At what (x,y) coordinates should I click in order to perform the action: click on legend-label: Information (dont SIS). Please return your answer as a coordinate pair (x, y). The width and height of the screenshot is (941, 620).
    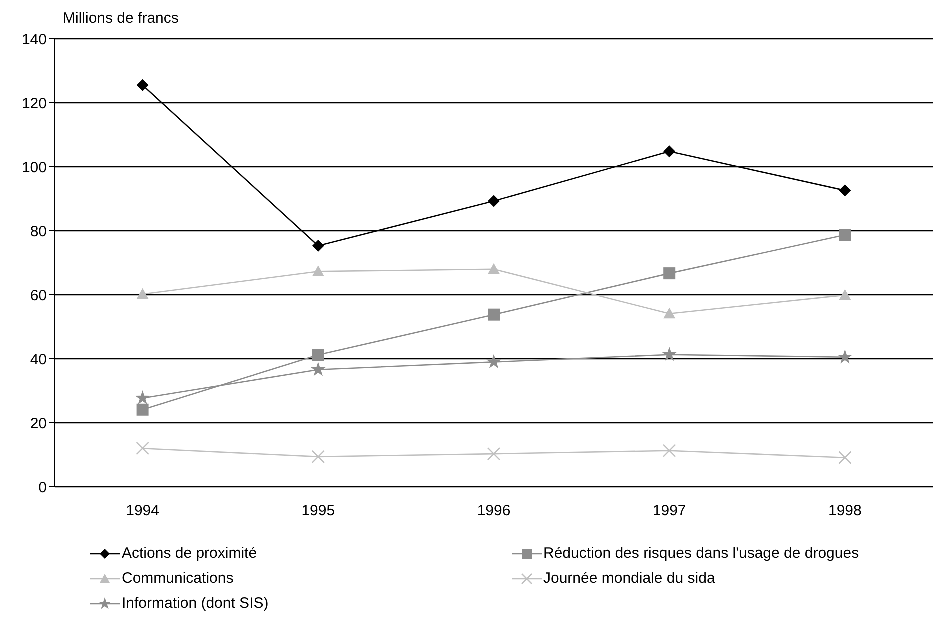
    Looking at the image, I should click on (195, 603).